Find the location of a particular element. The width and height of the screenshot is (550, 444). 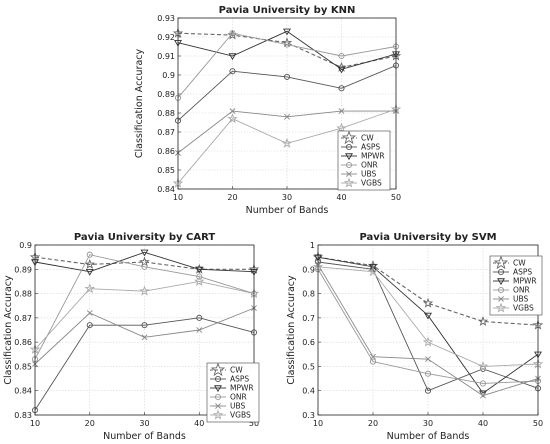

y-tick-label: 1 is located at coordinates (312, 245).